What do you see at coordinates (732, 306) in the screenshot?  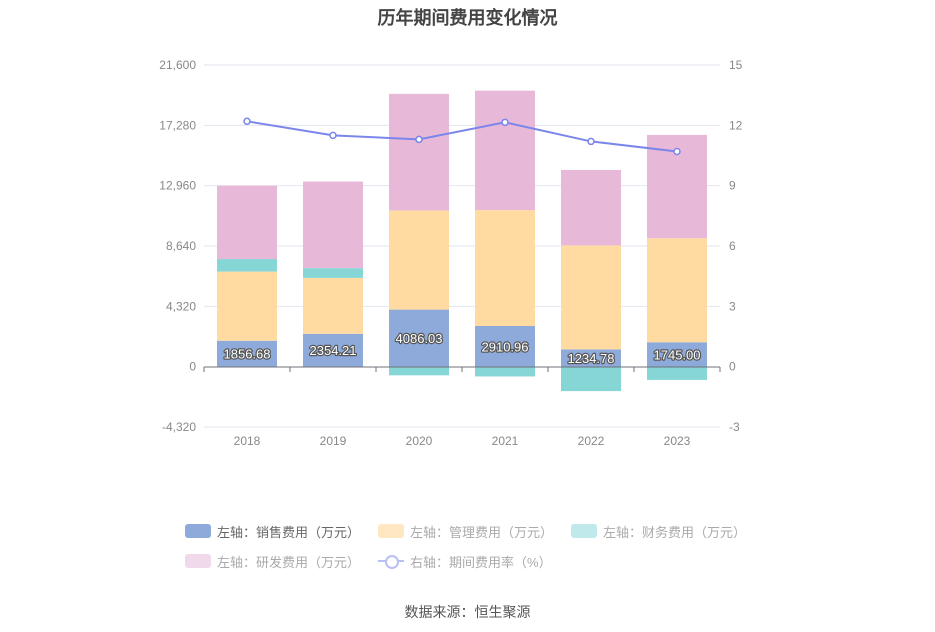 I see `right-axis-tick-label: 3` at bounding box center [732, 306].